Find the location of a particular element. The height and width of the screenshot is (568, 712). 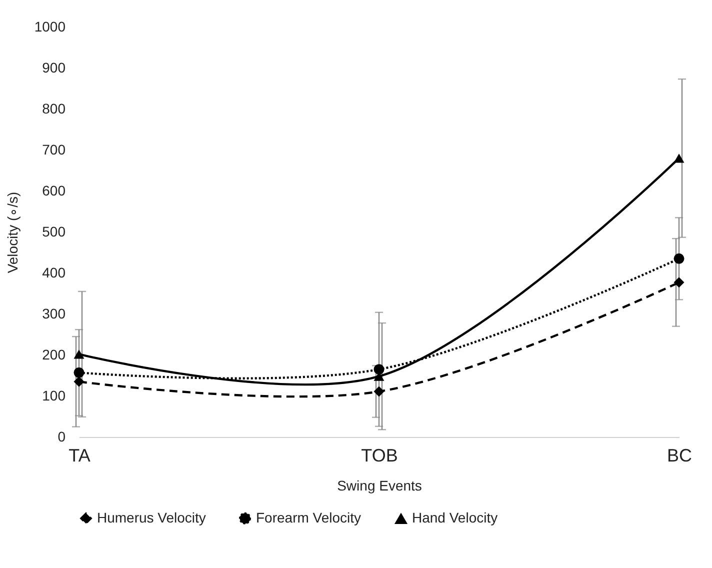

y-tick-label: 900 is located at coordinates (54, 68).